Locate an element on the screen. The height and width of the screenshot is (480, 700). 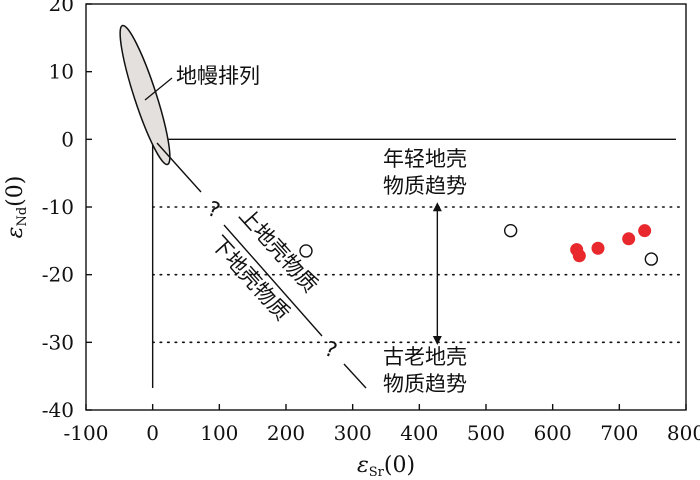
trend-arrow-up-head is located at coordinates (437, 207).